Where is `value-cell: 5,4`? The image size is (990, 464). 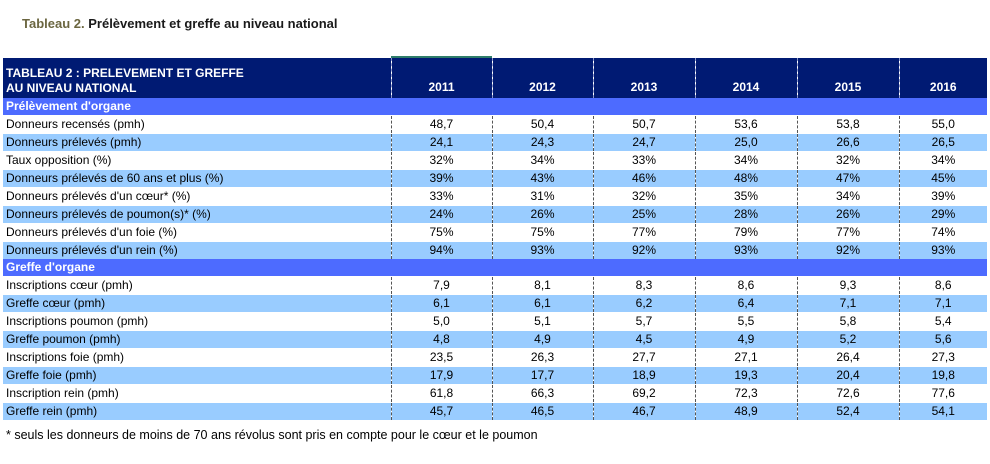
value-cell: 5,4 is located at coordinates (942, 321).